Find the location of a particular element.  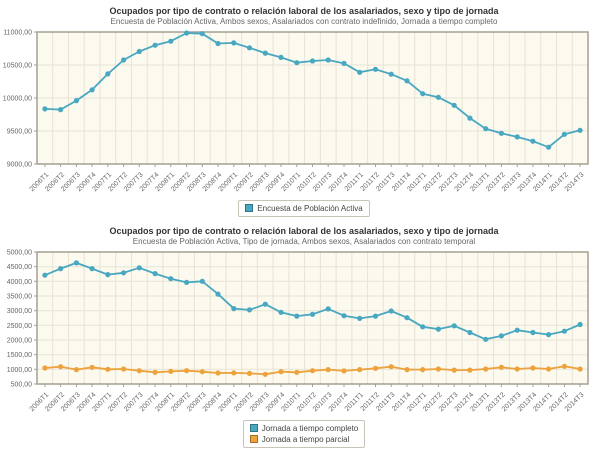

svg-text: 9500,00 is located at coordinates (19, 132).